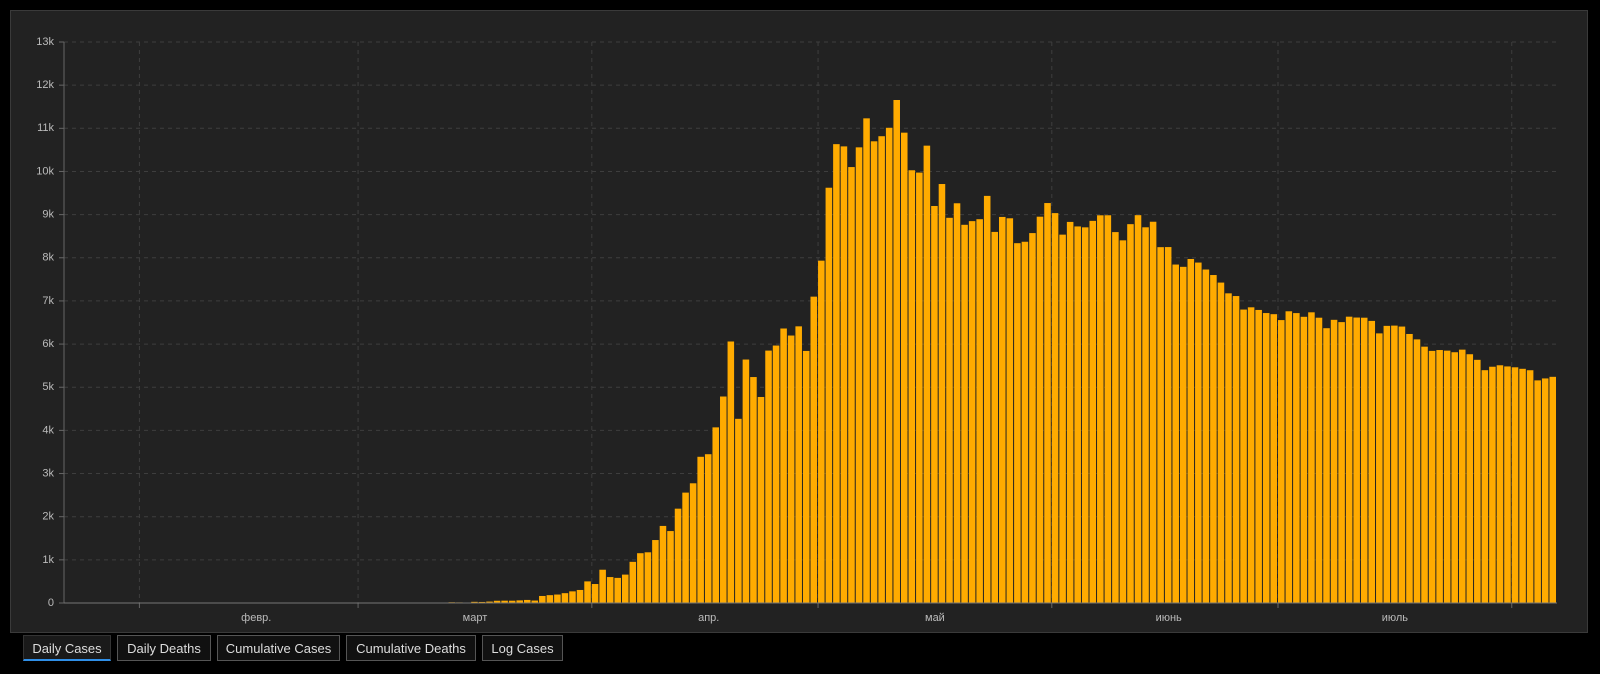 The height and width of the screenshot is (674, 1600). I want to click on tab: Daily Deaths, so click(164, 648).